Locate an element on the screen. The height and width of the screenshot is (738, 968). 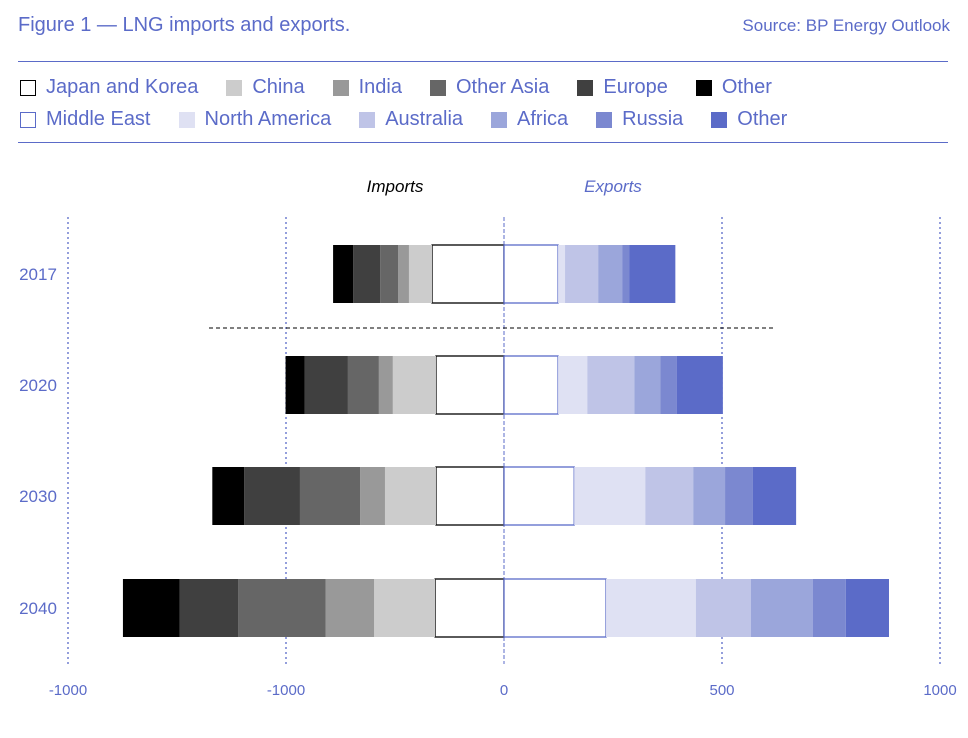
legend-label: India is located at coordinates (380, 87).